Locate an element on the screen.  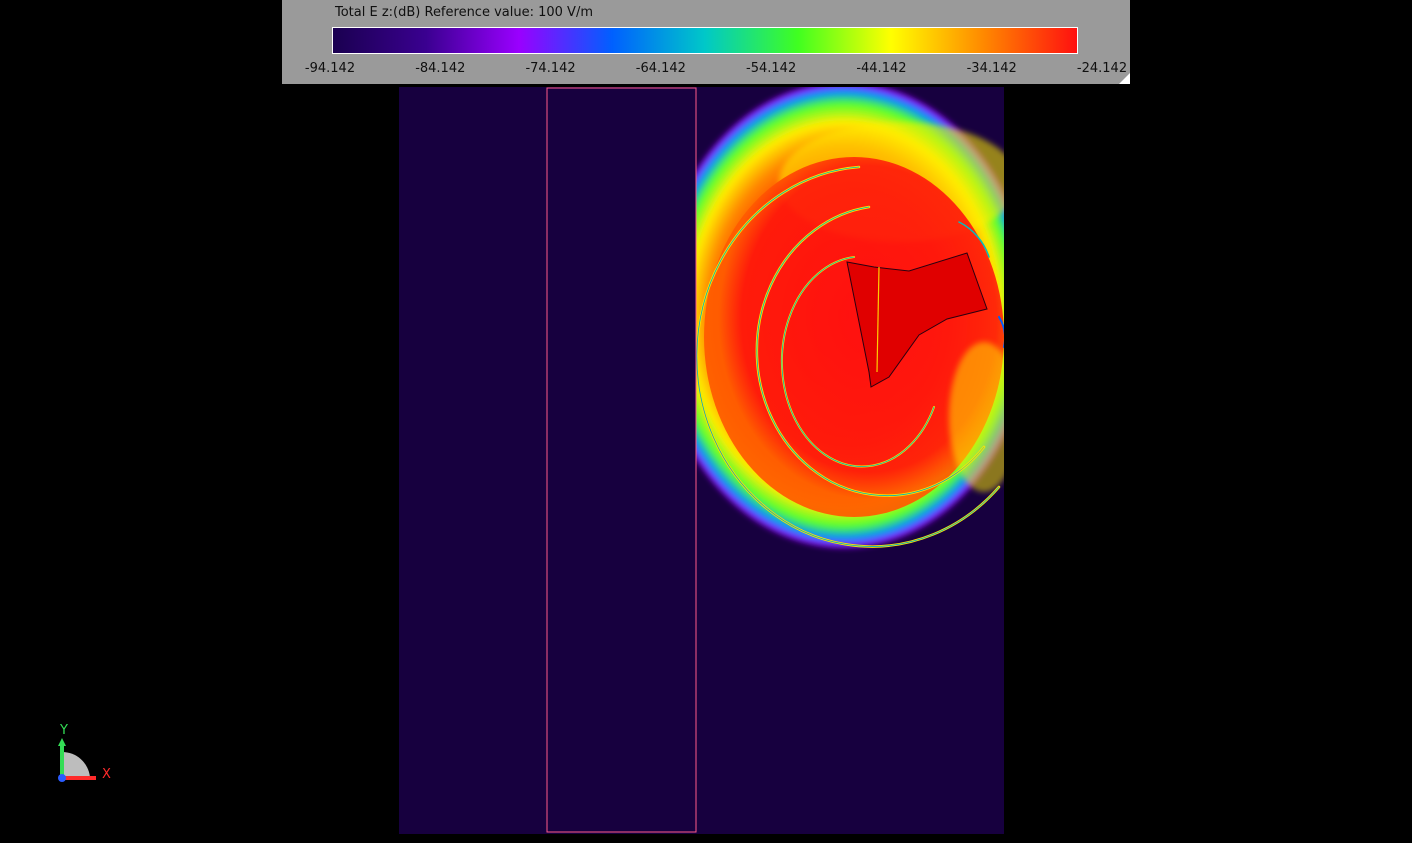
colorbar-gradient is located at coordinates (705, 40).